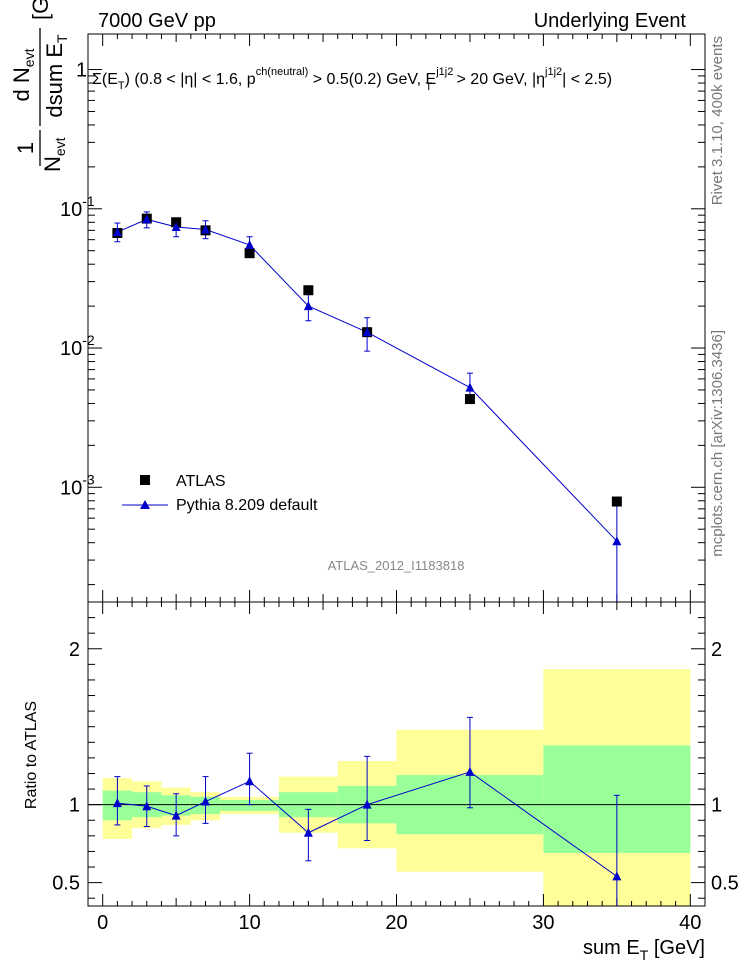  What do you see at coordinates (249, 923) in the screenshot?
I see `ratio-xtick-label: 10` at bounding box center [249, 923].